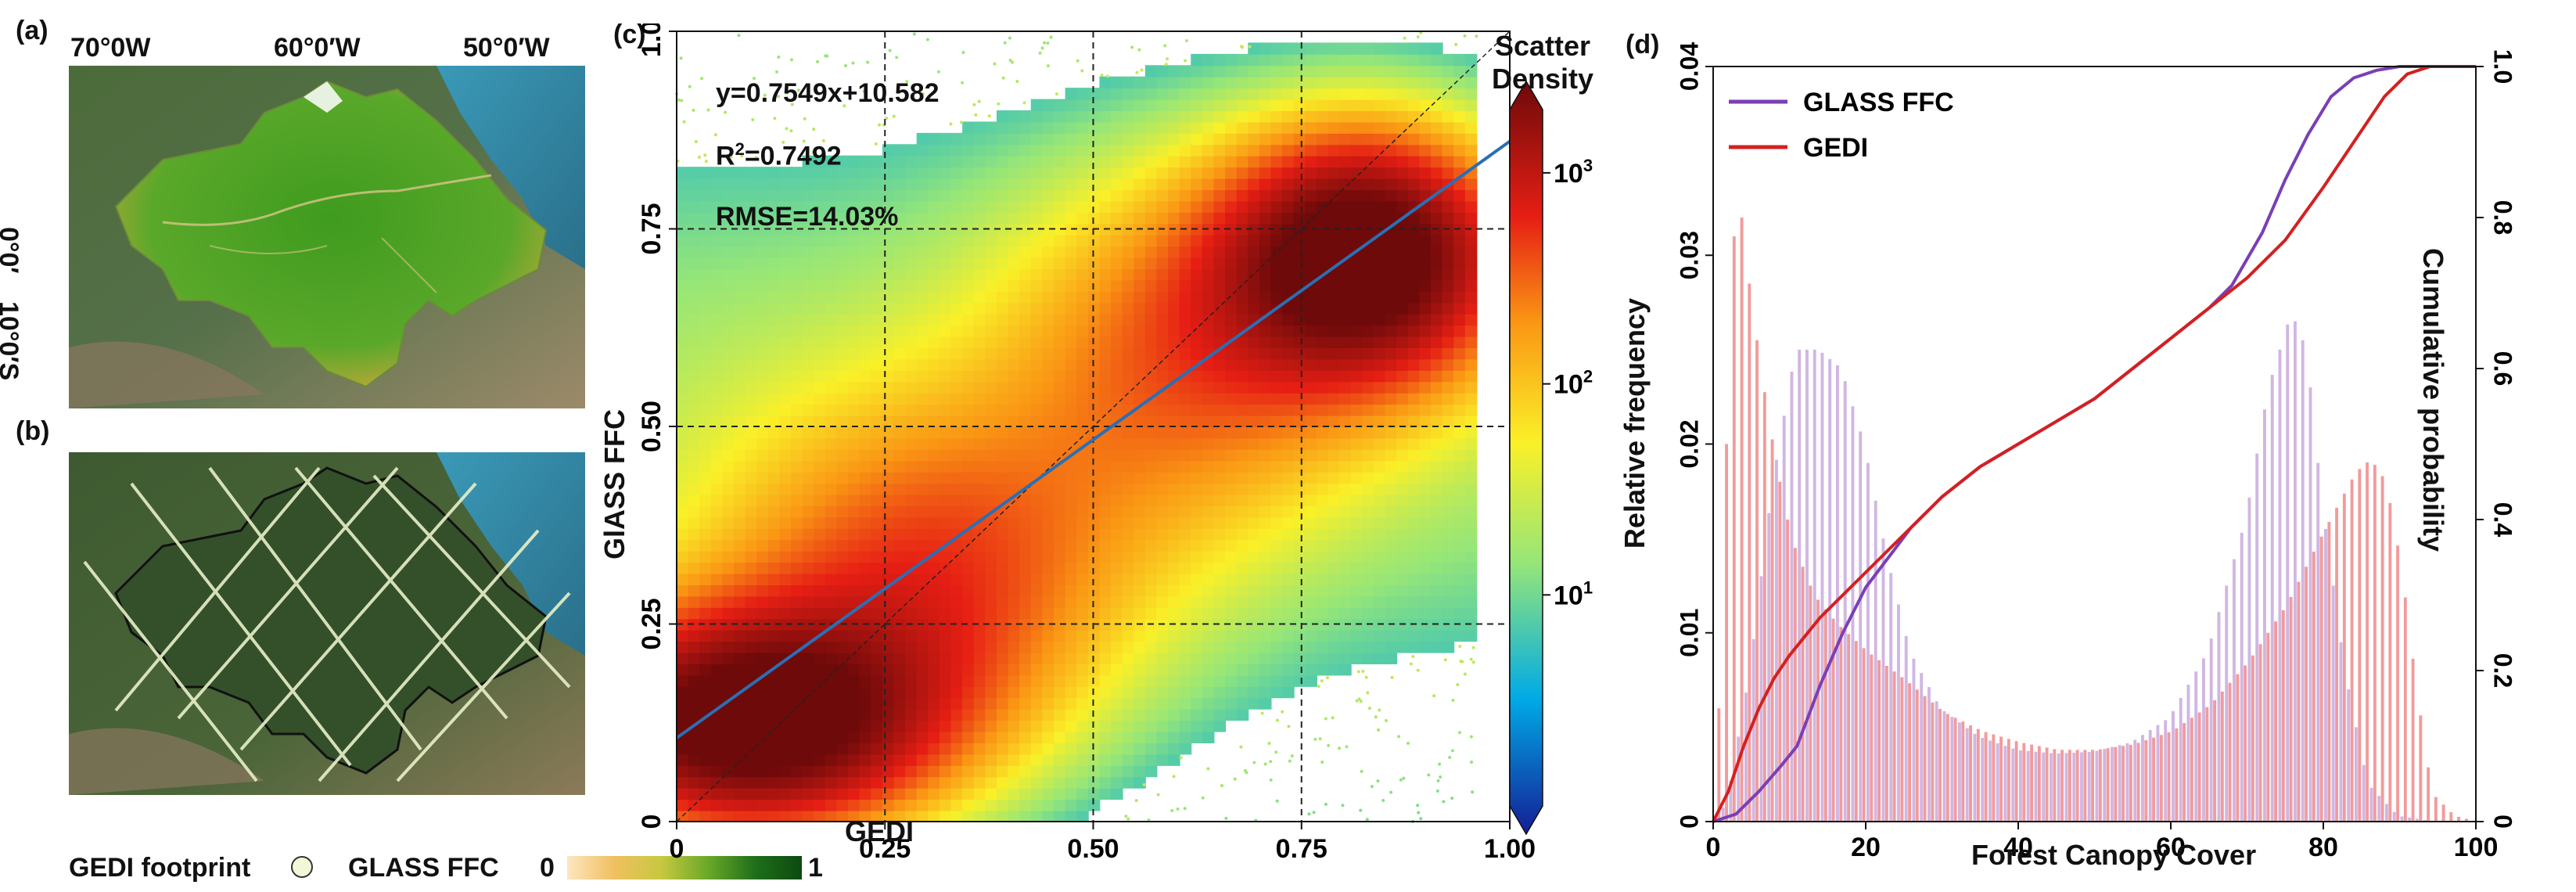 The image size is (2576, 892). Describe the element at coordinates (2114, 855) in the screenshot. I see `hist-xlabel: Forest Canopy Cover` at that location.